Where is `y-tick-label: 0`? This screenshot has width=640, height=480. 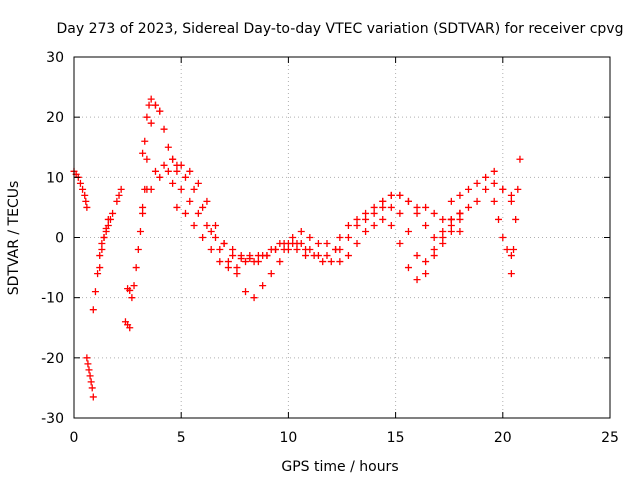 y-tick-label: 0 is located at coordinates (59, 239).